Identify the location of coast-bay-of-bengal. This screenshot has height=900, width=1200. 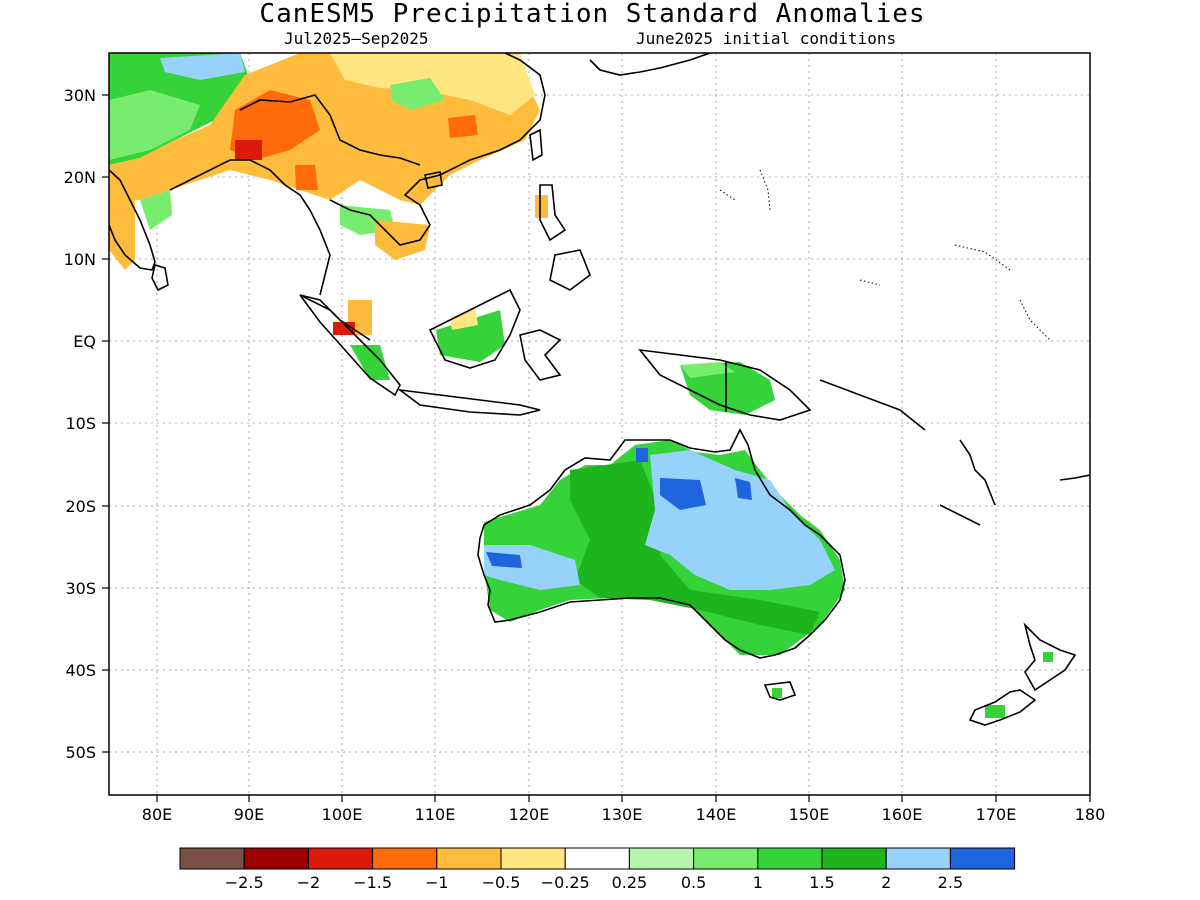
(250, 227).